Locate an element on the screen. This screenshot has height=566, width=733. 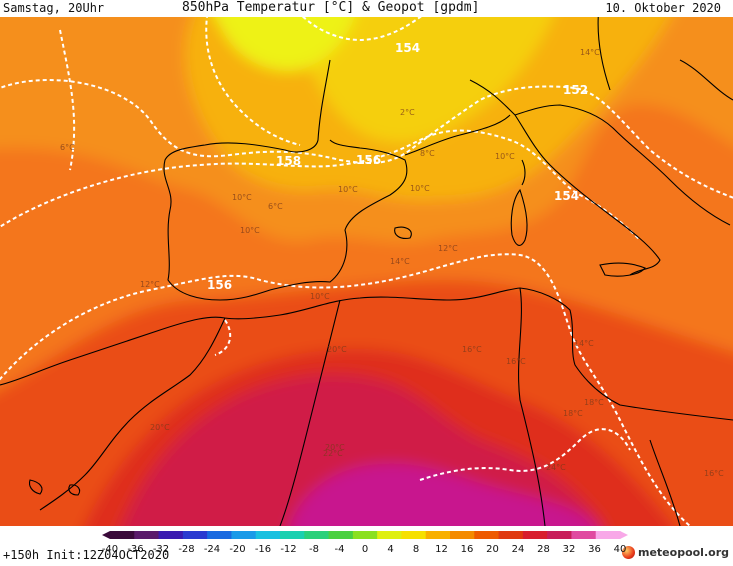
colorbar-tick-label: 36 is located at coordinates (594, 549).